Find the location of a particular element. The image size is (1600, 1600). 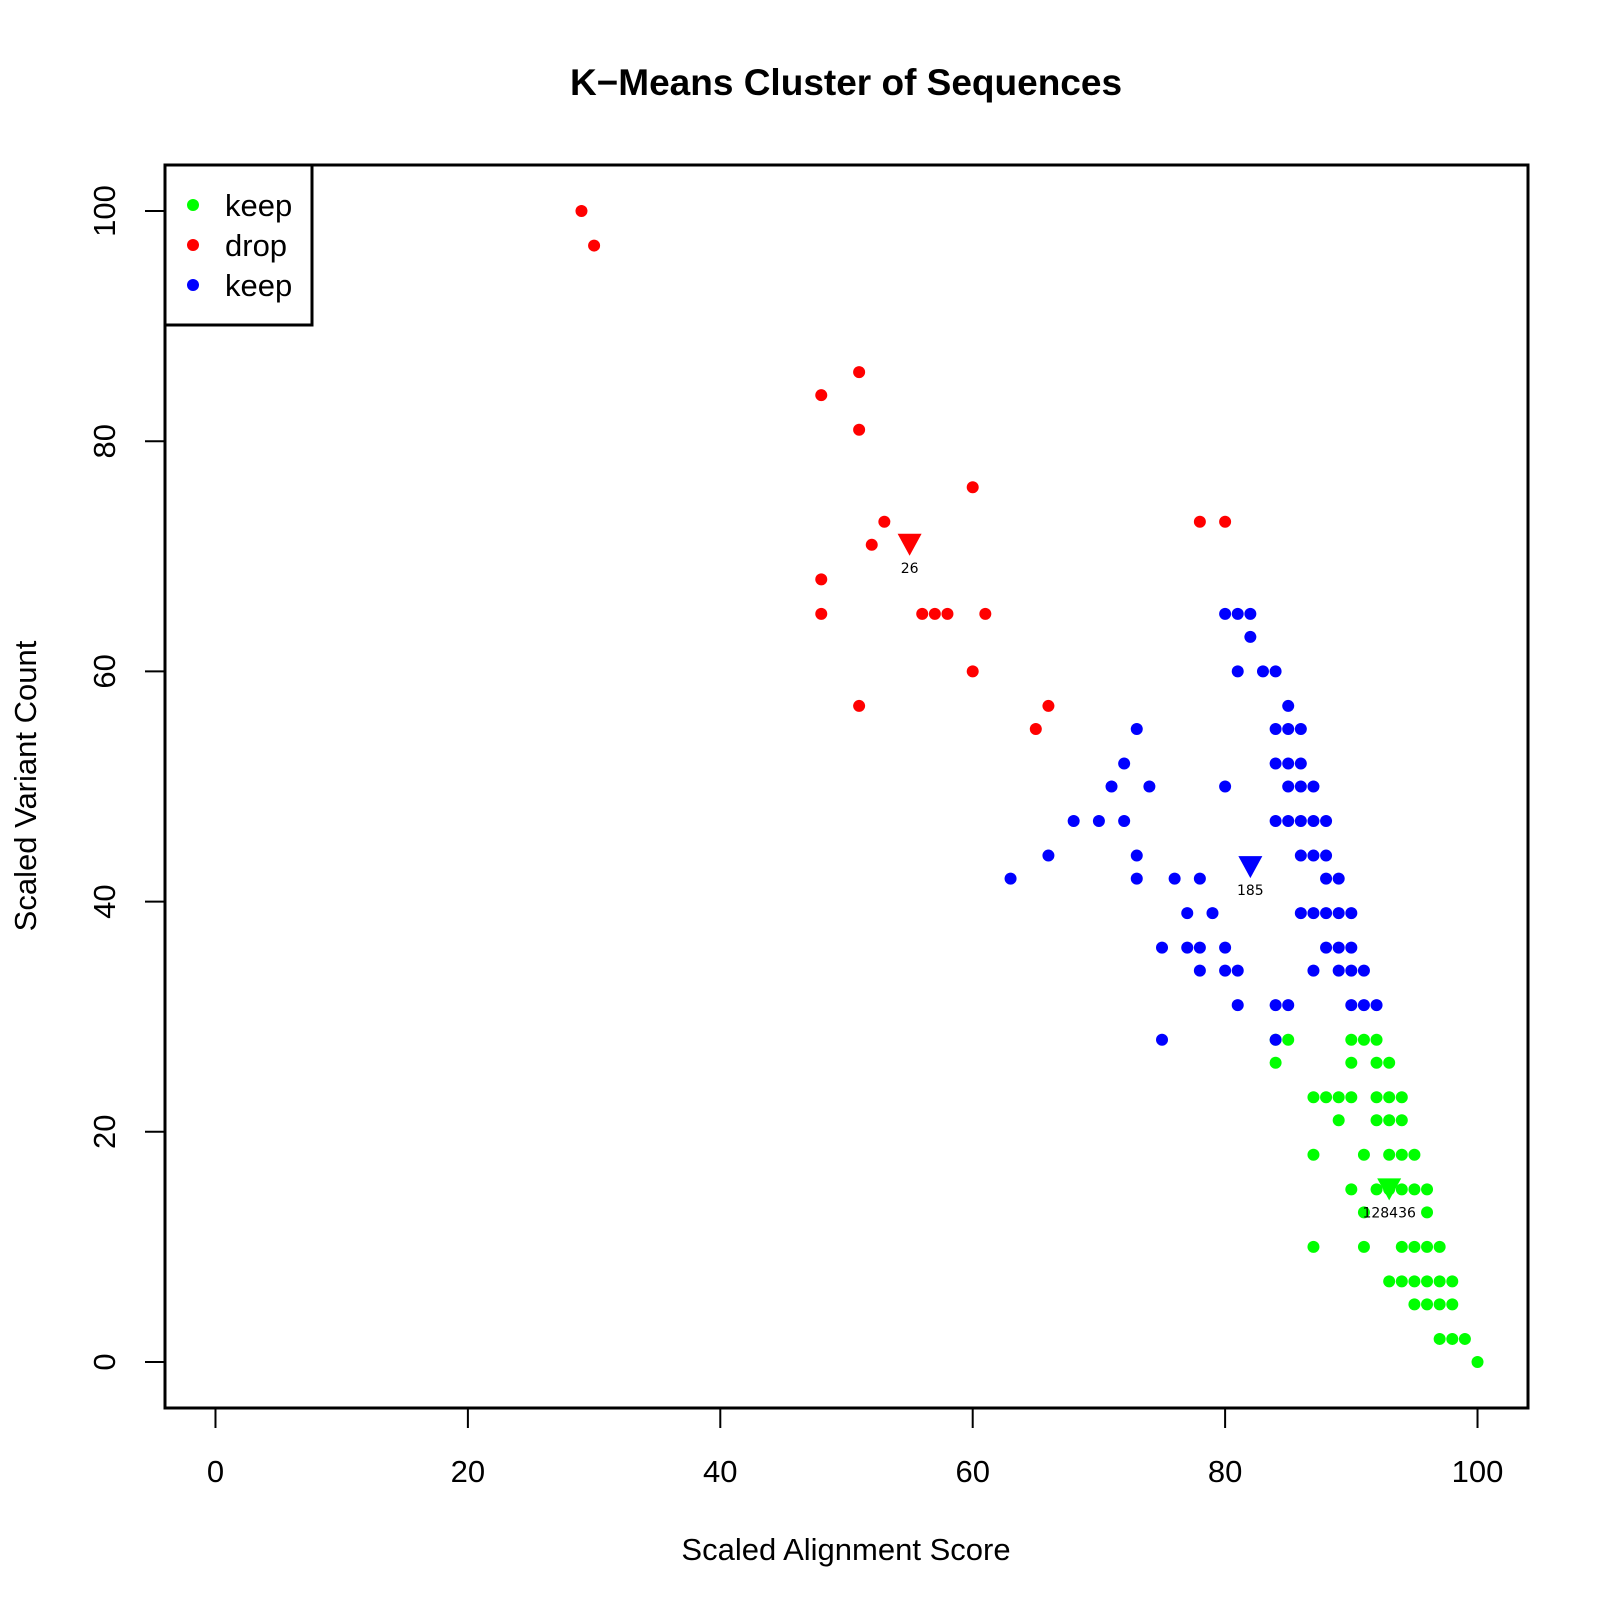

centroid-marker is located at coordinates (909, 544).